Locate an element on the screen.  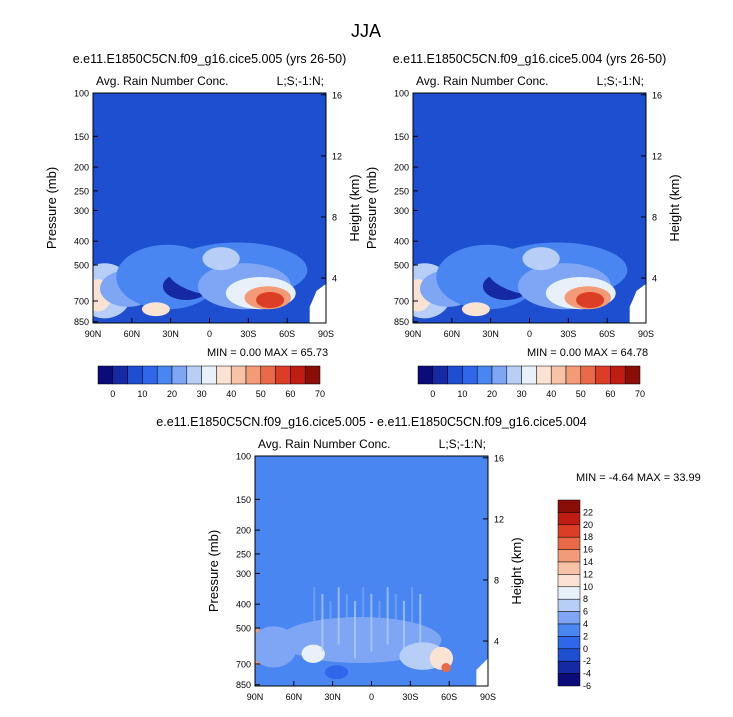
colorbar-tick-label: 4 is located at coordinates (585, 624).